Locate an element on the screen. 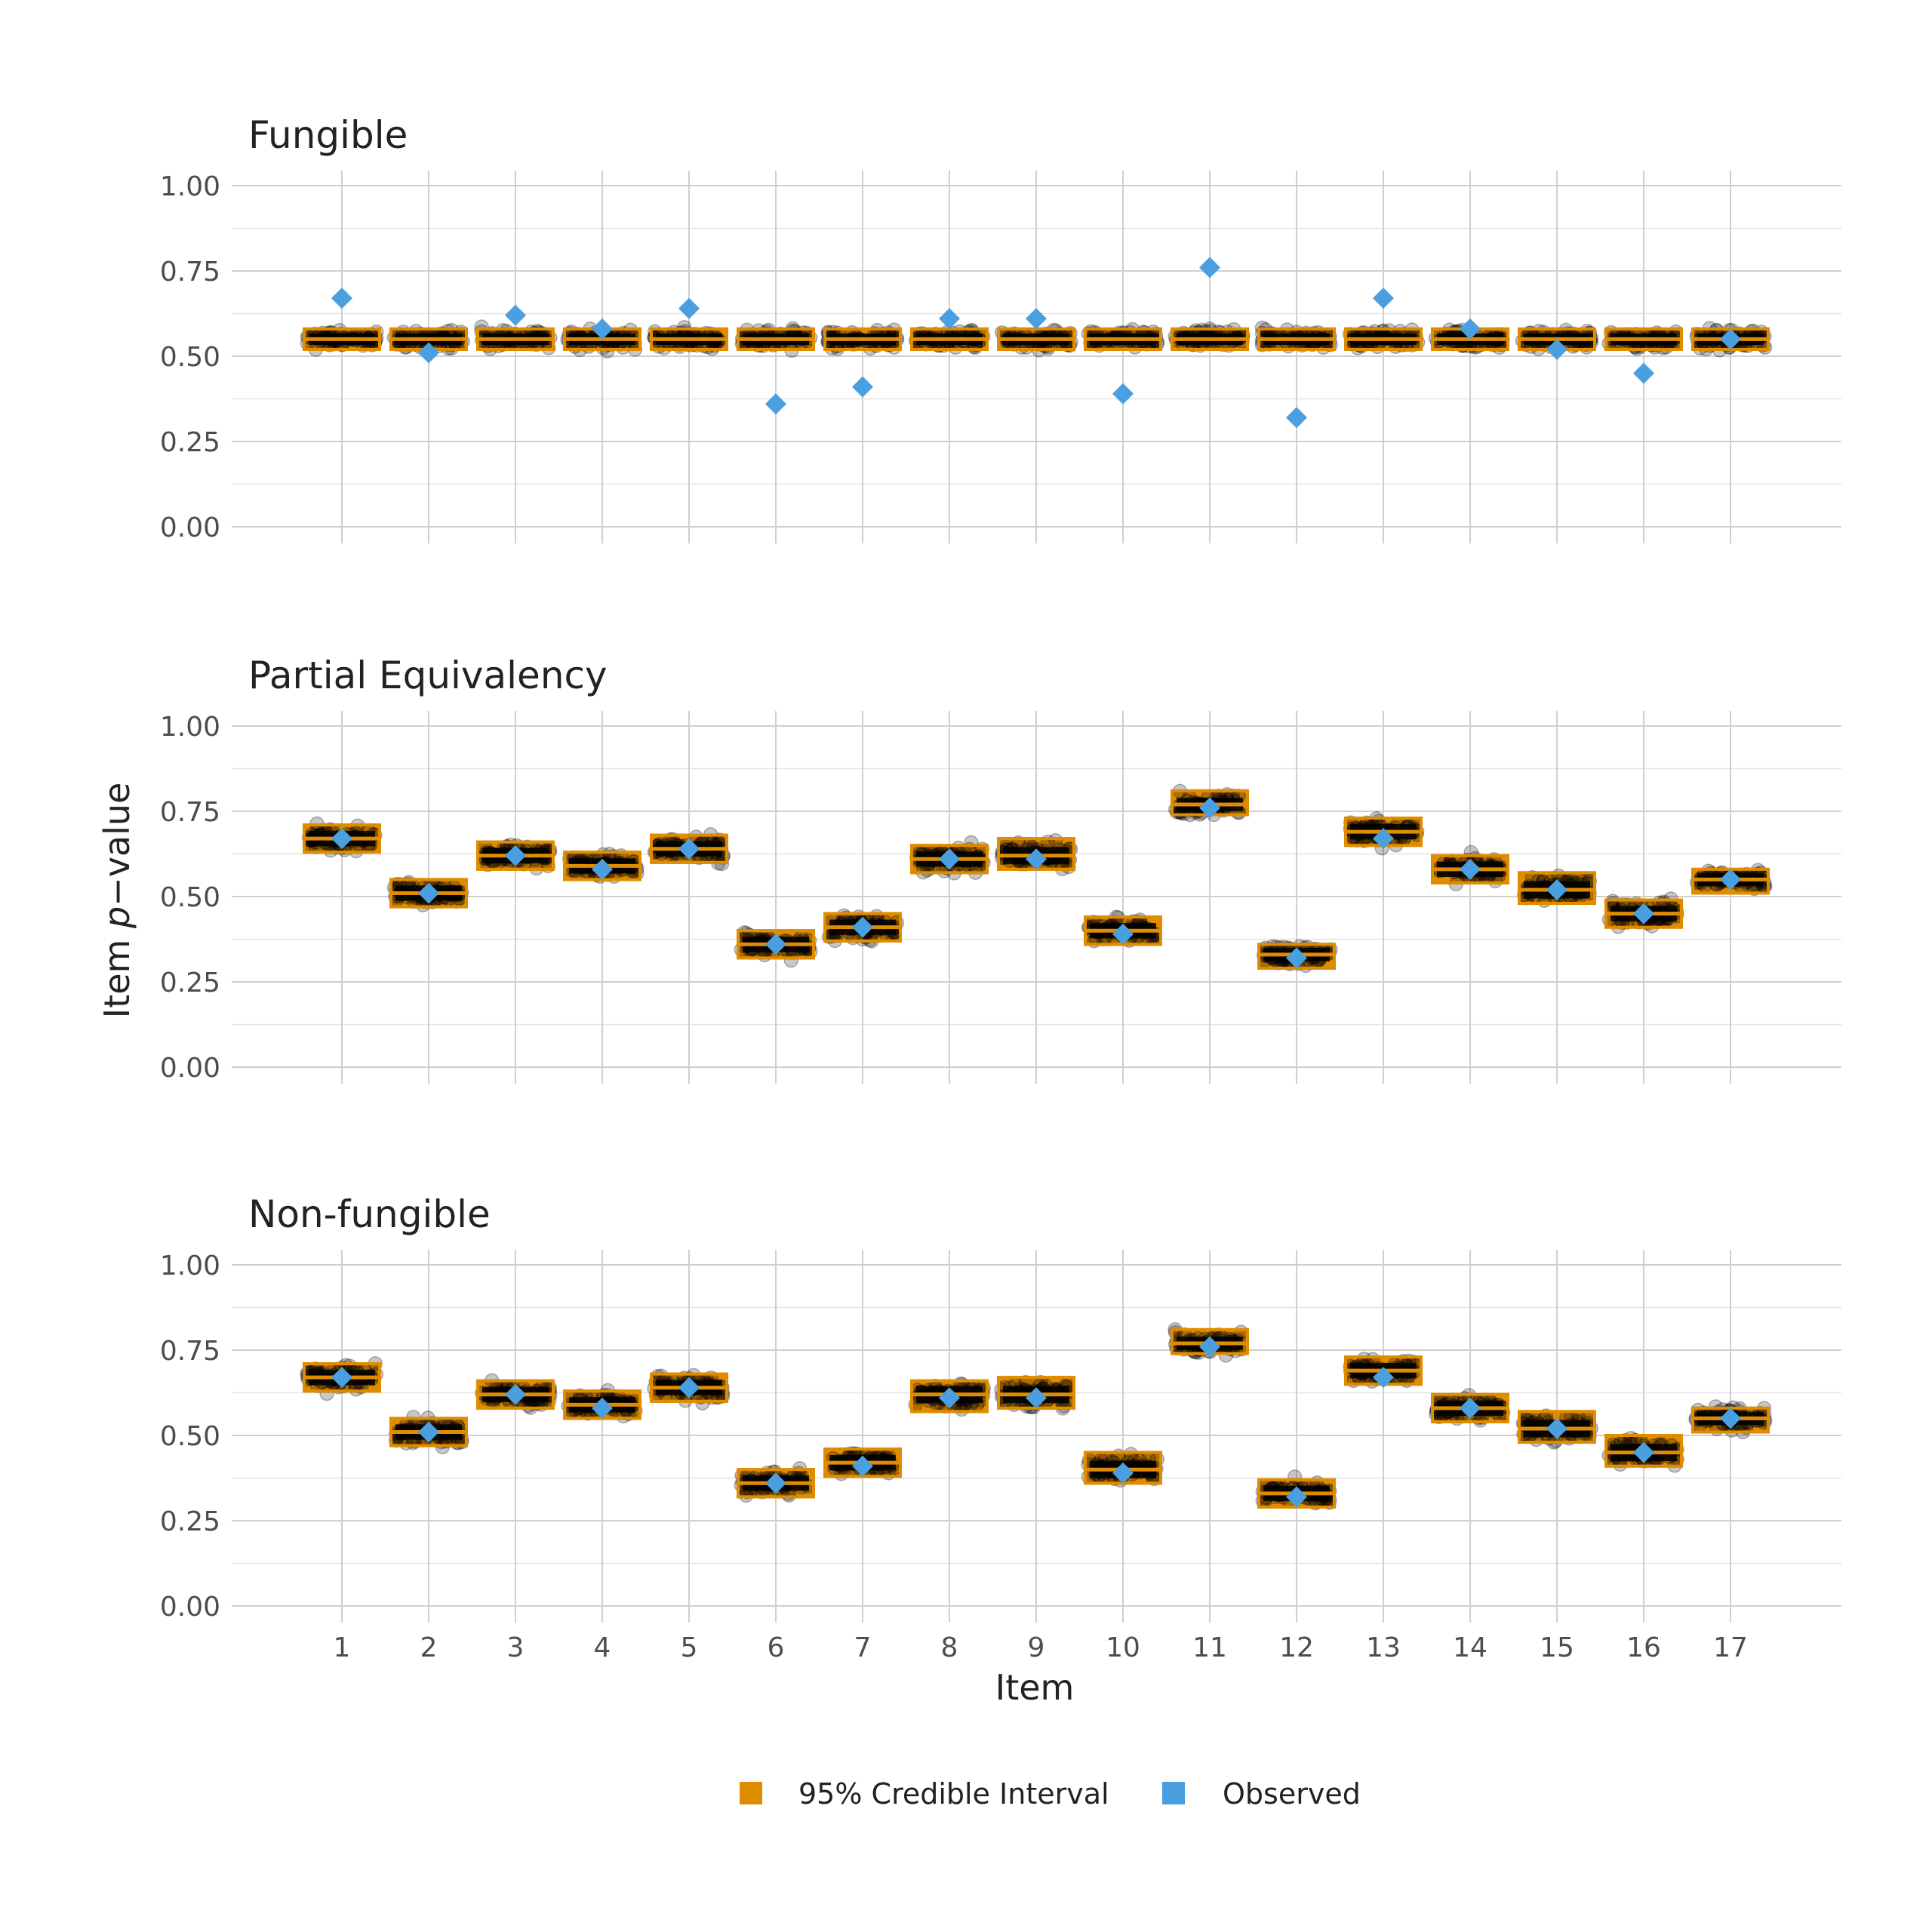  x-tick-label: 16 is located at coordinates (1643, 1647).